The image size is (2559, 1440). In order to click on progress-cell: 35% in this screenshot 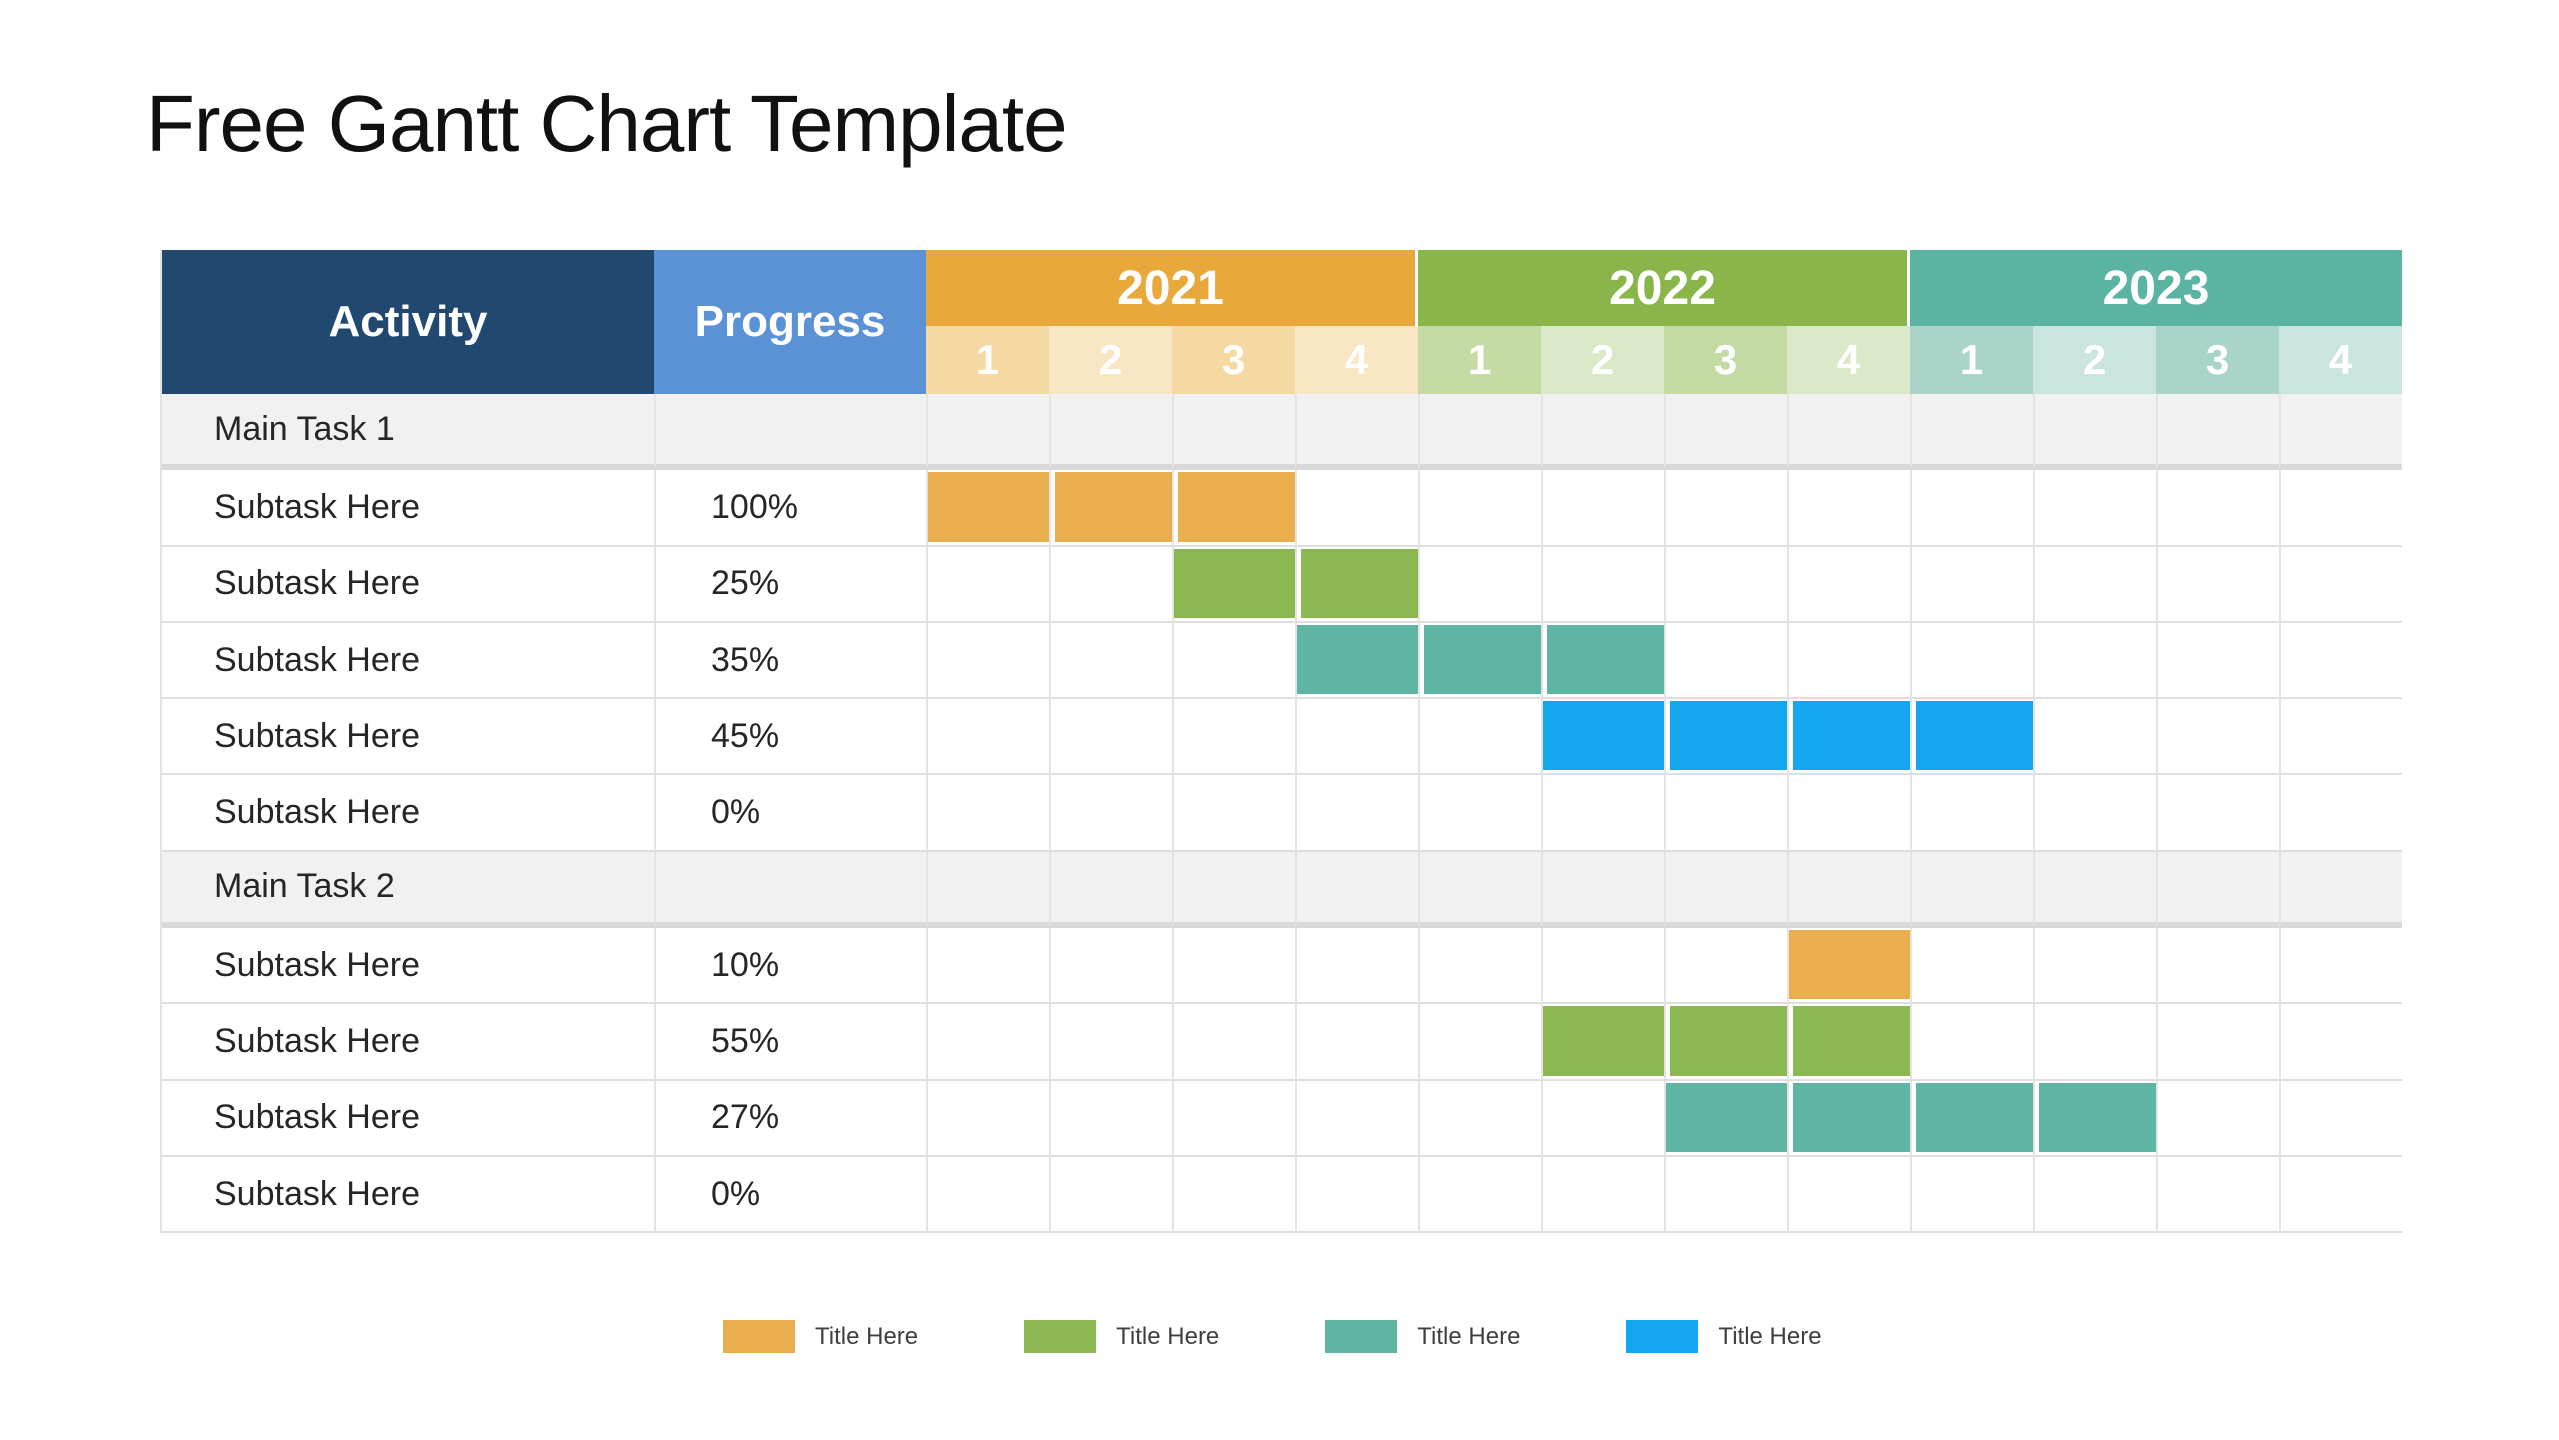, I will do `click(790, 661)`.